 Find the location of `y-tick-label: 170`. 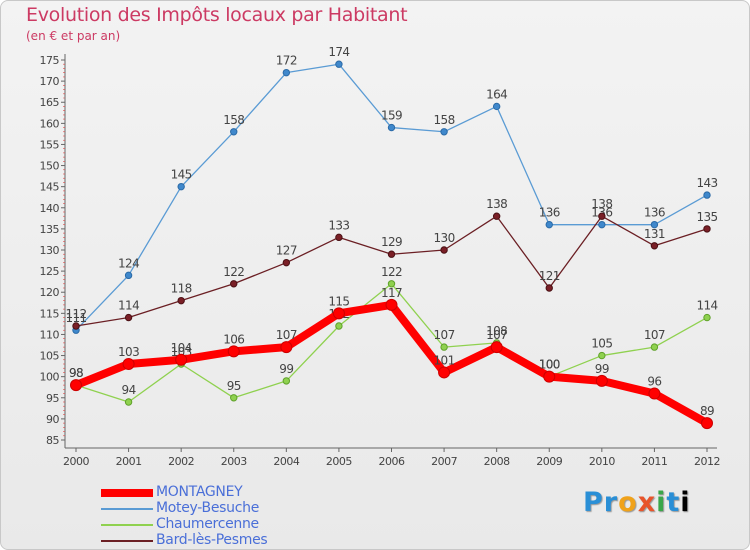

y-tick-label: 170 is located at coordinates (50, 81).